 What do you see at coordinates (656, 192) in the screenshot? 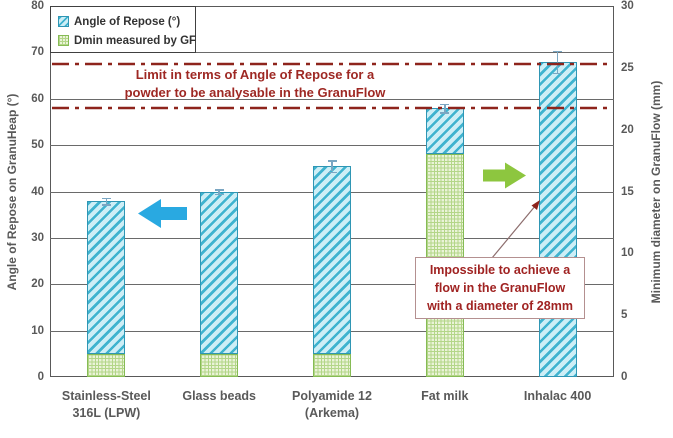
I see `right-axis-title: Minimum diameter on GranuFlow (mm)` at bounding box center [656, 192].